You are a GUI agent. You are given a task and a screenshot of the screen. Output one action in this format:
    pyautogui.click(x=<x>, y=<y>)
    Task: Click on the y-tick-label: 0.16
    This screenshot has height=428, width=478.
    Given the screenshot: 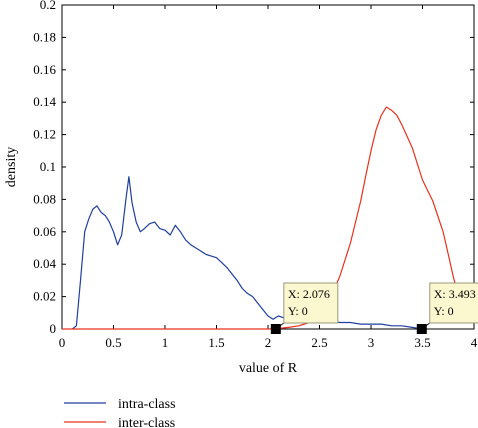 What is the action you would take?
    pyautogui.click(x=44, y=69)
    